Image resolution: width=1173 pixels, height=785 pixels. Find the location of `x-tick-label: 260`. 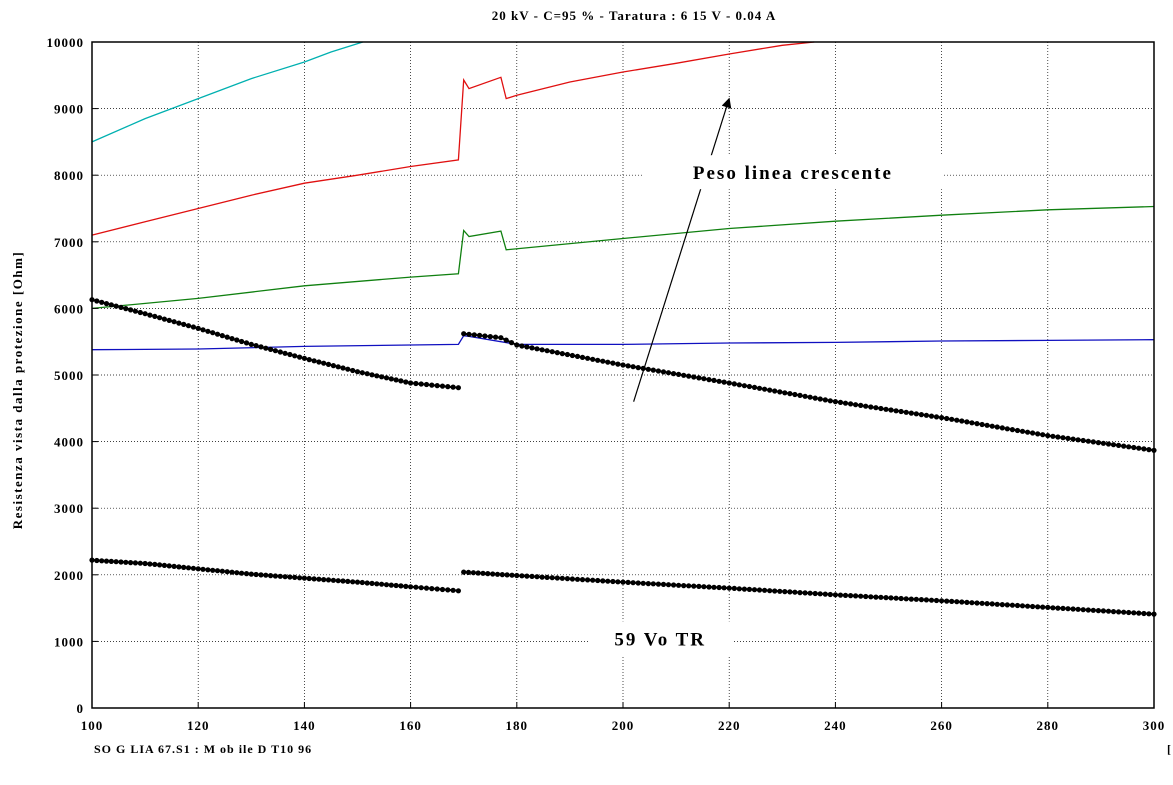

x-tick-label: 260 is located at coordinates (941, 725).